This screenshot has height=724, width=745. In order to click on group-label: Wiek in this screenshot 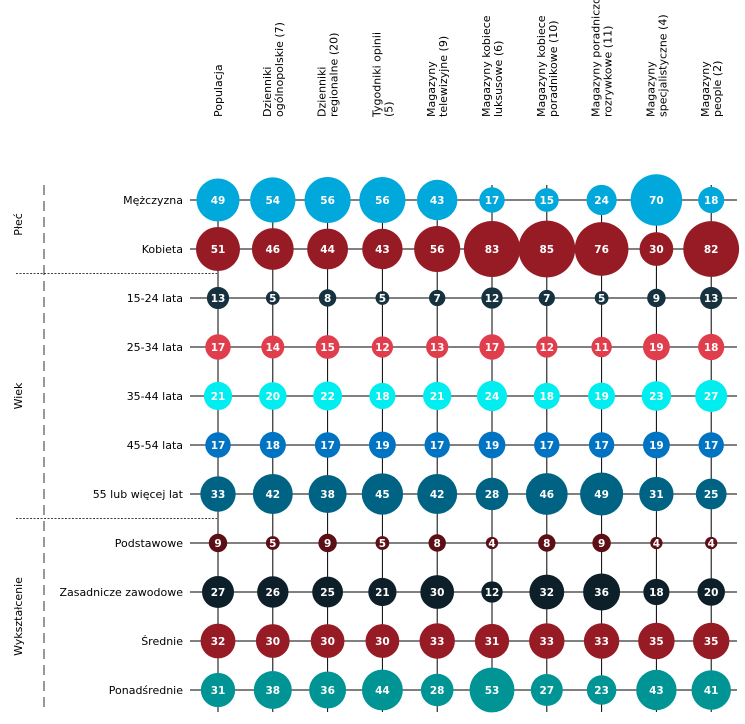, I will do `click(18, 395)`.